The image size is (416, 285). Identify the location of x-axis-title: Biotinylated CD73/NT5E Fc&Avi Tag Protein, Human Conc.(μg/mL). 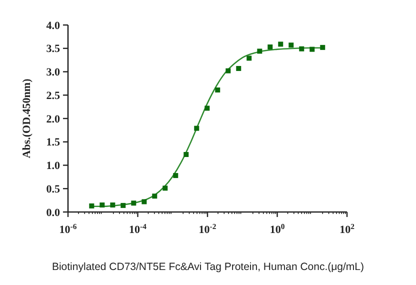
(208, 267).